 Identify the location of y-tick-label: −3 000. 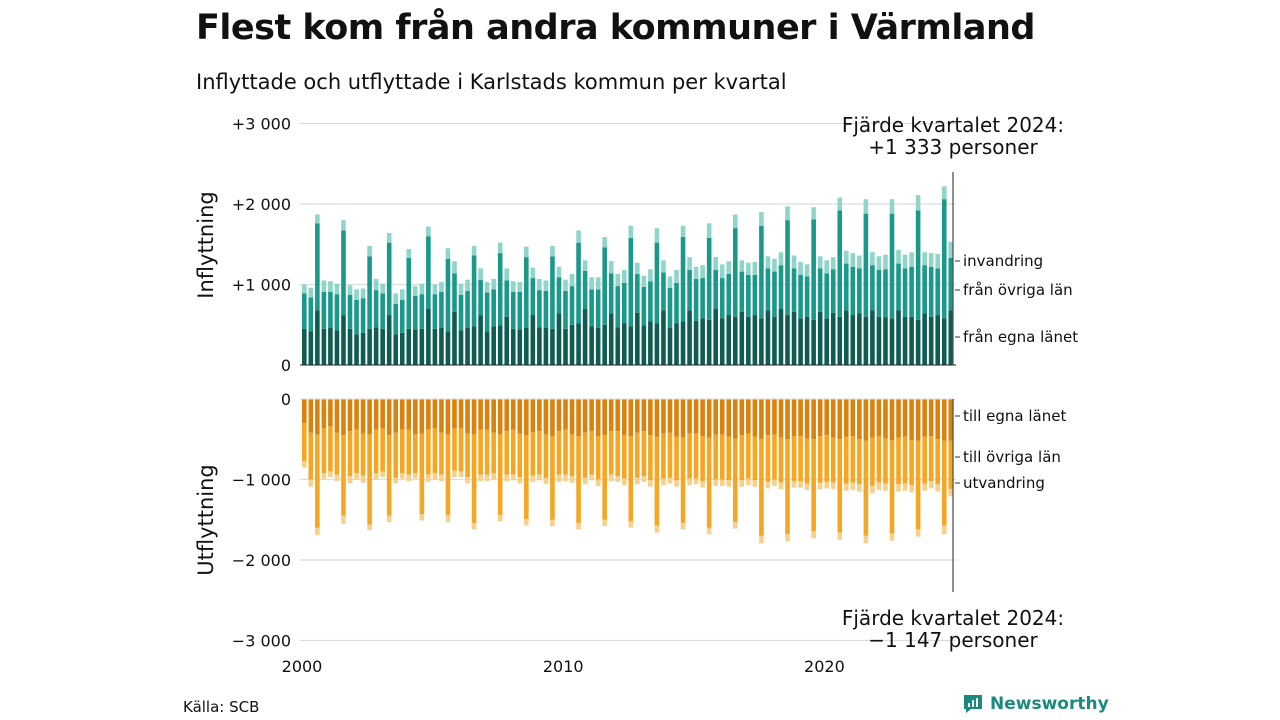
(261, 641).